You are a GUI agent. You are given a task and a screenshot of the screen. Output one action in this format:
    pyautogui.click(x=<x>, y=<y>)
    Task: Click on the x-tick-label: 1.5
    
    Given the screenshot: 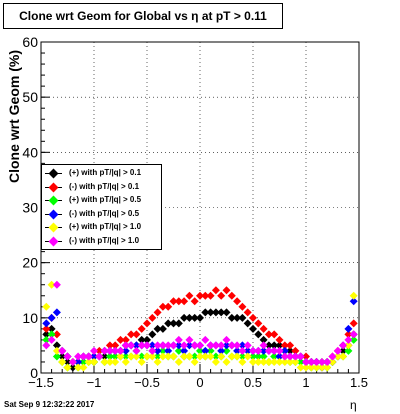 What is the action you would take?
    pyautogui.click(x=359, y=382)
    